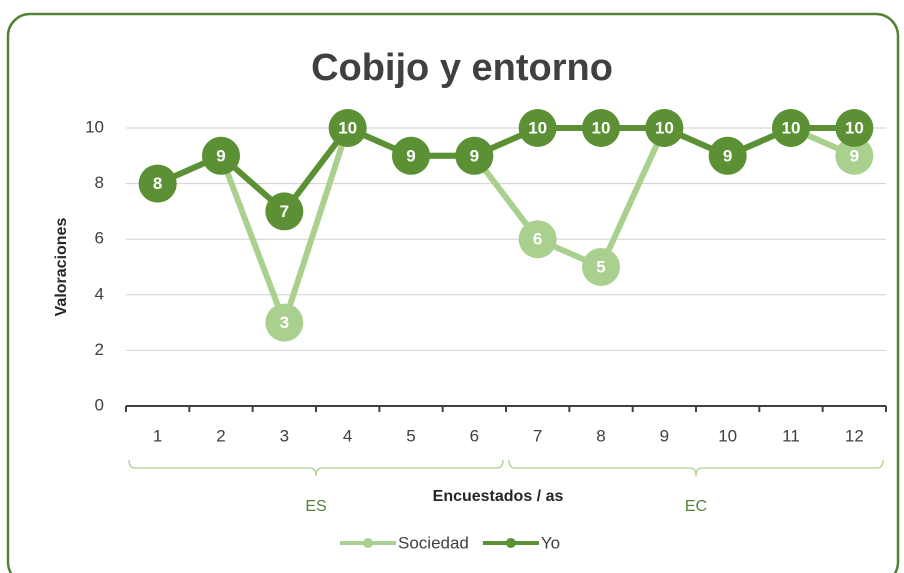 This screenshot has height=573, width=904. Describe the element at coordinates (99, 404) in the screenshot. I see `y-tick-label: 0` at that location.